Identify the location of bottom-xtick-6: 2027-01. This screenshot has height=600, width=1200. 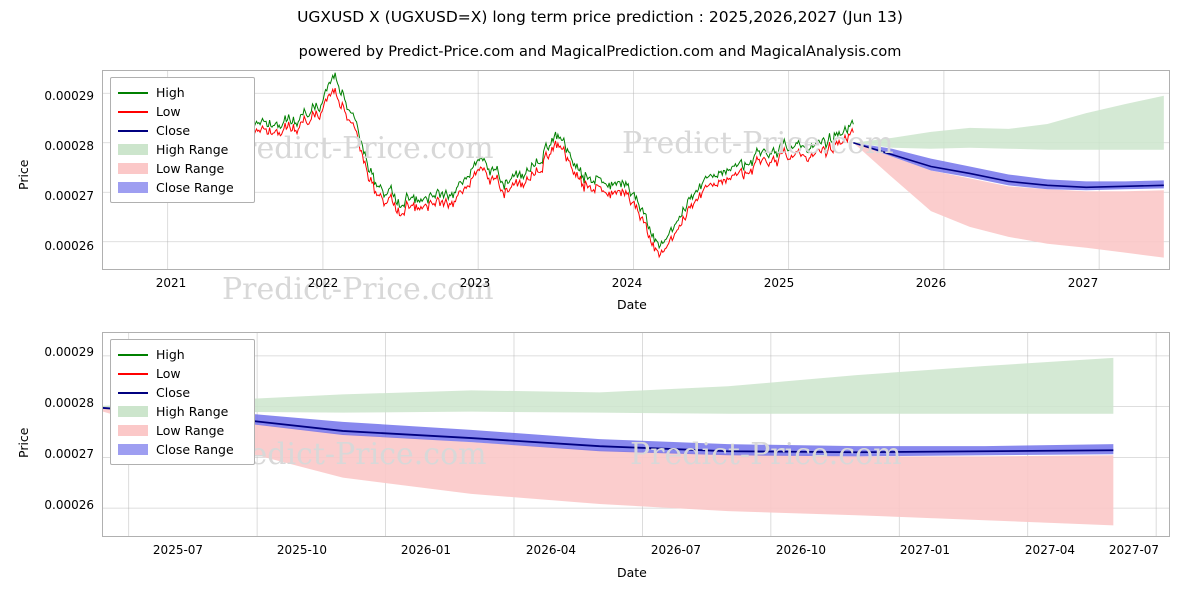
(925, 550).